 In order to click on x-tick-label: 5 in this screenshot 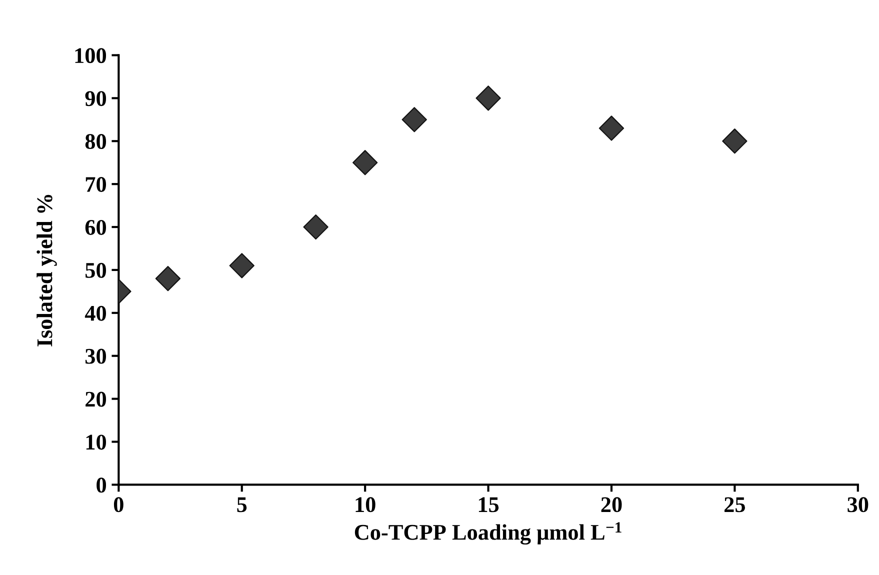, I will do `click(242, 504)`.